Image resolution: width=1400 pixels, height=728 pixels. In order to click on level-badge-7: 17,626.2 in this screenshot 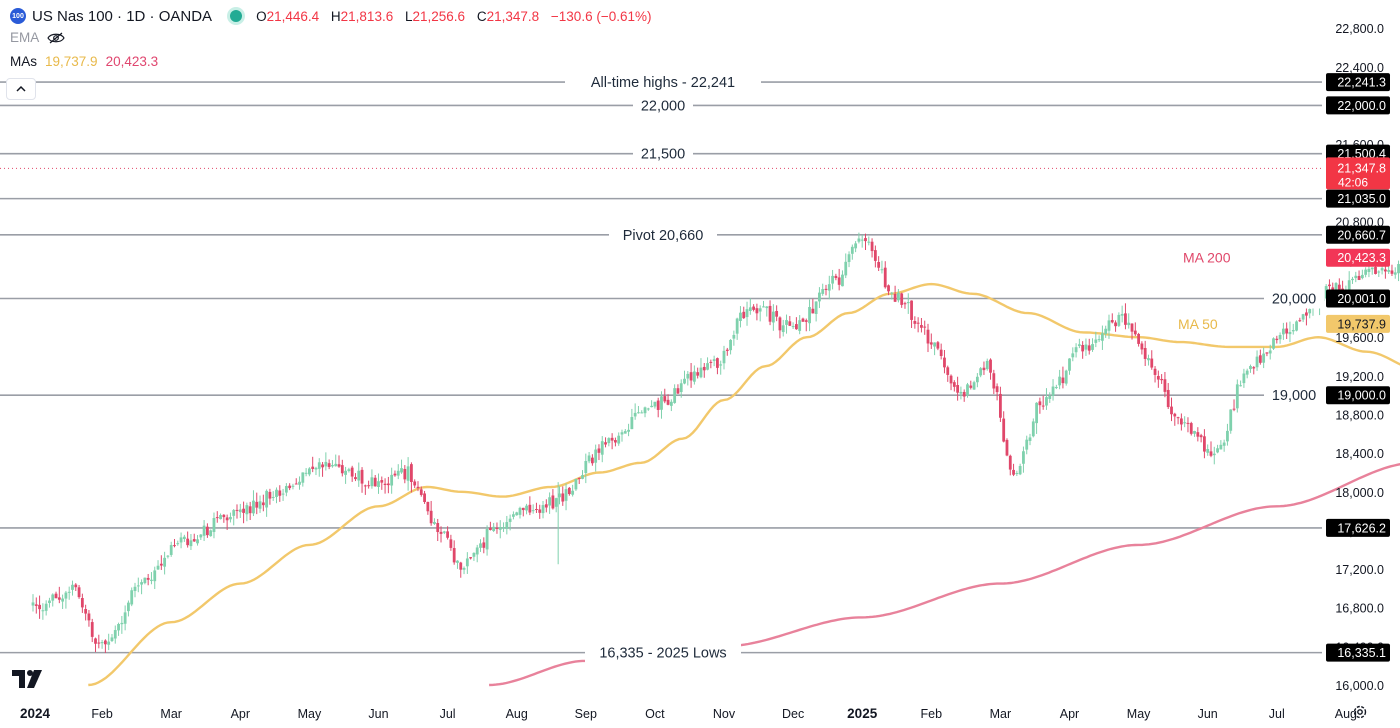, I will do `click(1361, 528)`.